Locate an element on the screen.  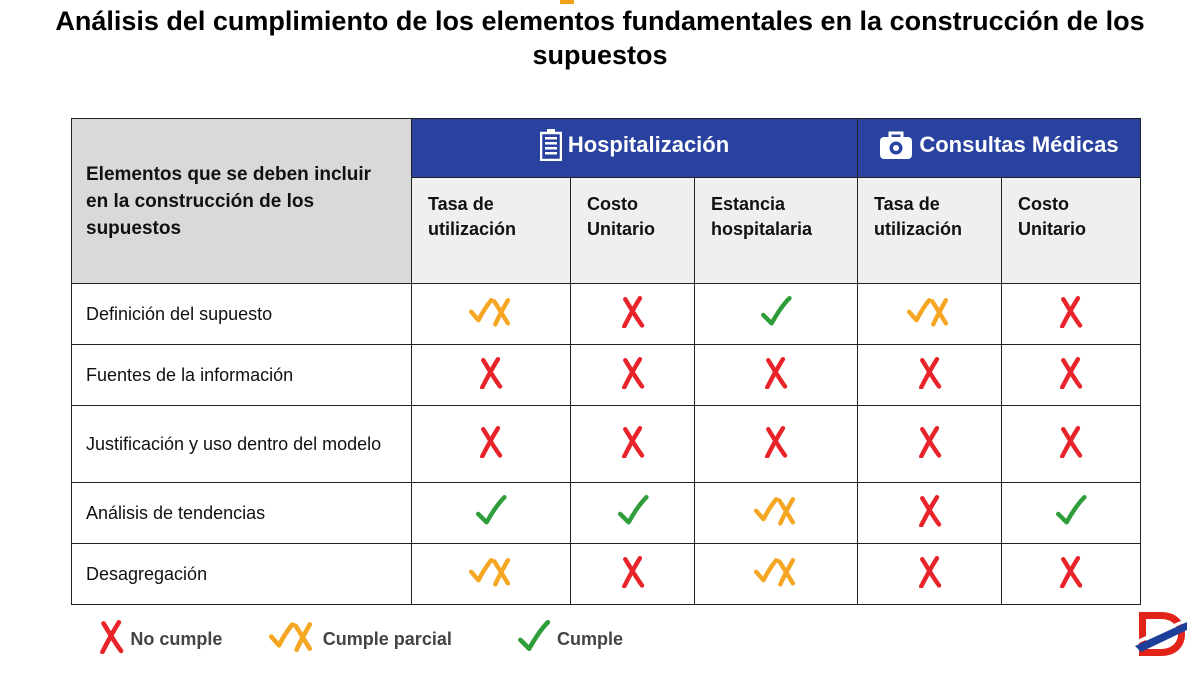
group-header-hospitalizacion: Hospitalización is located at coordinates (634, 148).